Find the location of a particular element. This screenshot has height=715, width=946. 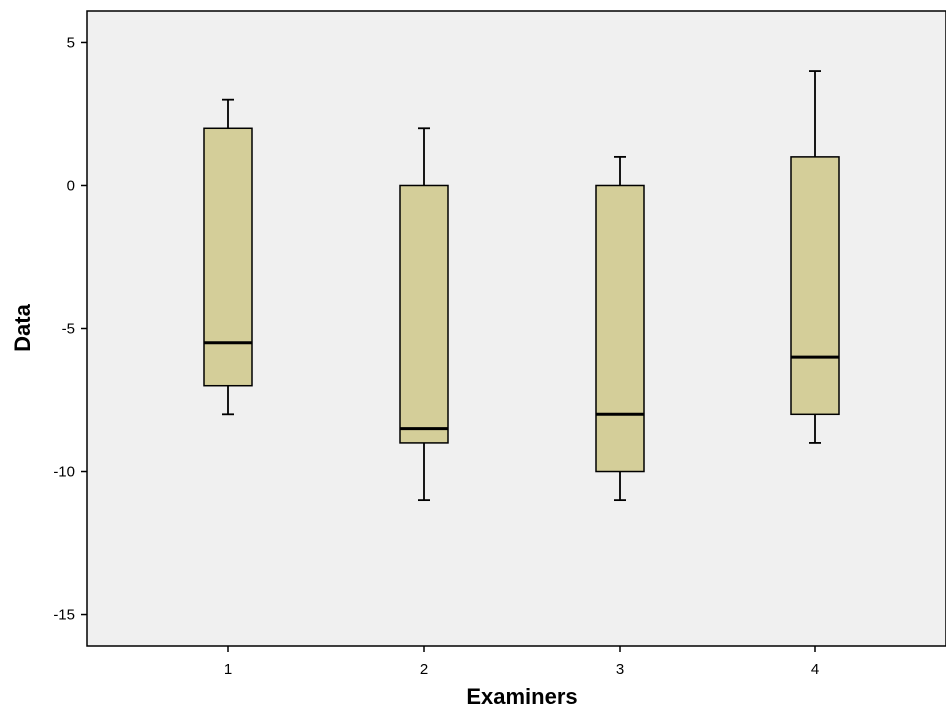

y-tick-label: 5 is located at coordinates (71, 42).